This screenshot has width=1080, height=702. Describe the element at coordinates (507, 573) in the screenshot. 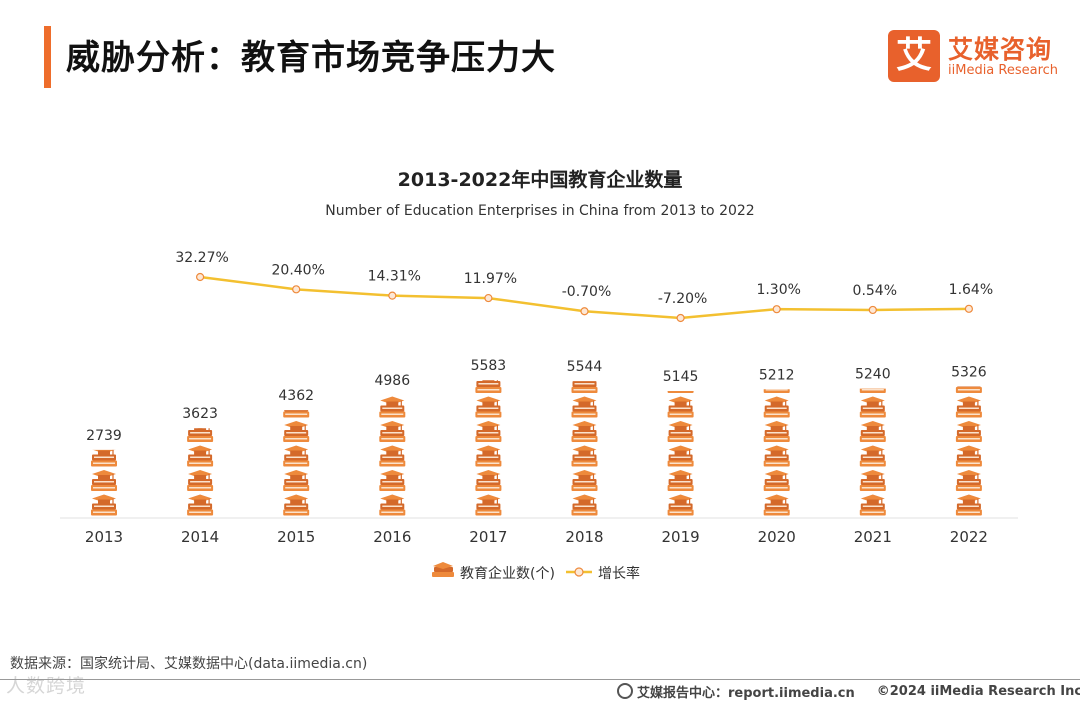

I see `legend-bar-label: 教育企业数(个)` at that location.